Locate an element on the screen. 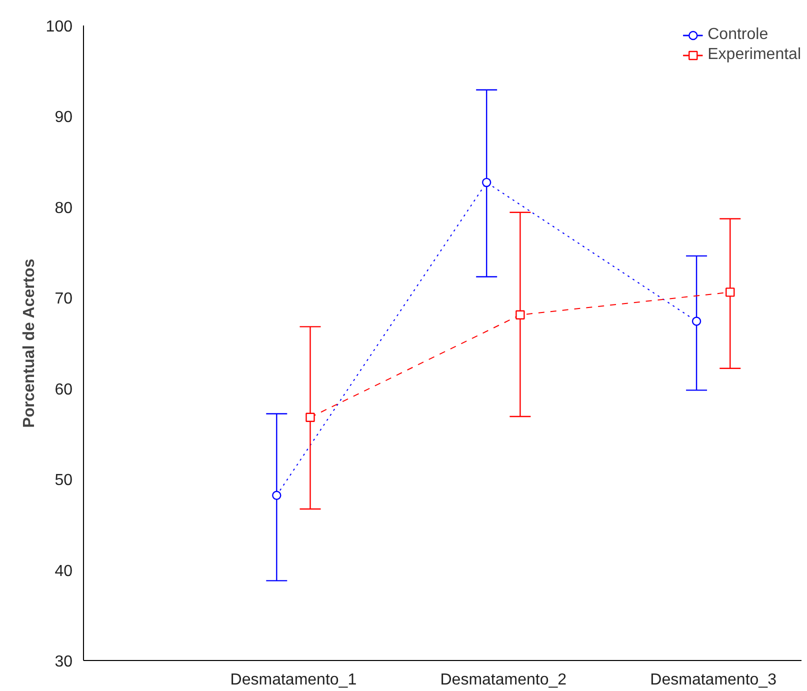 Image resolution: width=807 pixels, height=691 pixels. x-tick-label: Desmatamento_2 is located at coordinates (503, 680).